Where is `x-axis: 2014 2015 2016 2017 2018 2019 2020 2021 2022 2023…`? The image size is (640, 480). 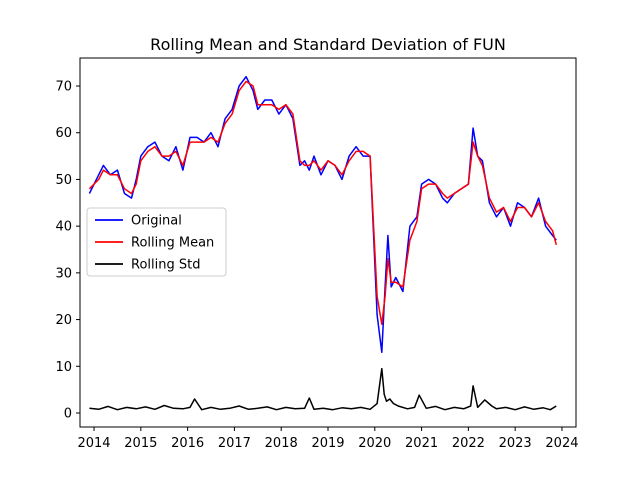
x-axis: 2014 2015 2016 2017 2018 2019 2020 2021 2022 2023… is located at coordinates (328, 439).